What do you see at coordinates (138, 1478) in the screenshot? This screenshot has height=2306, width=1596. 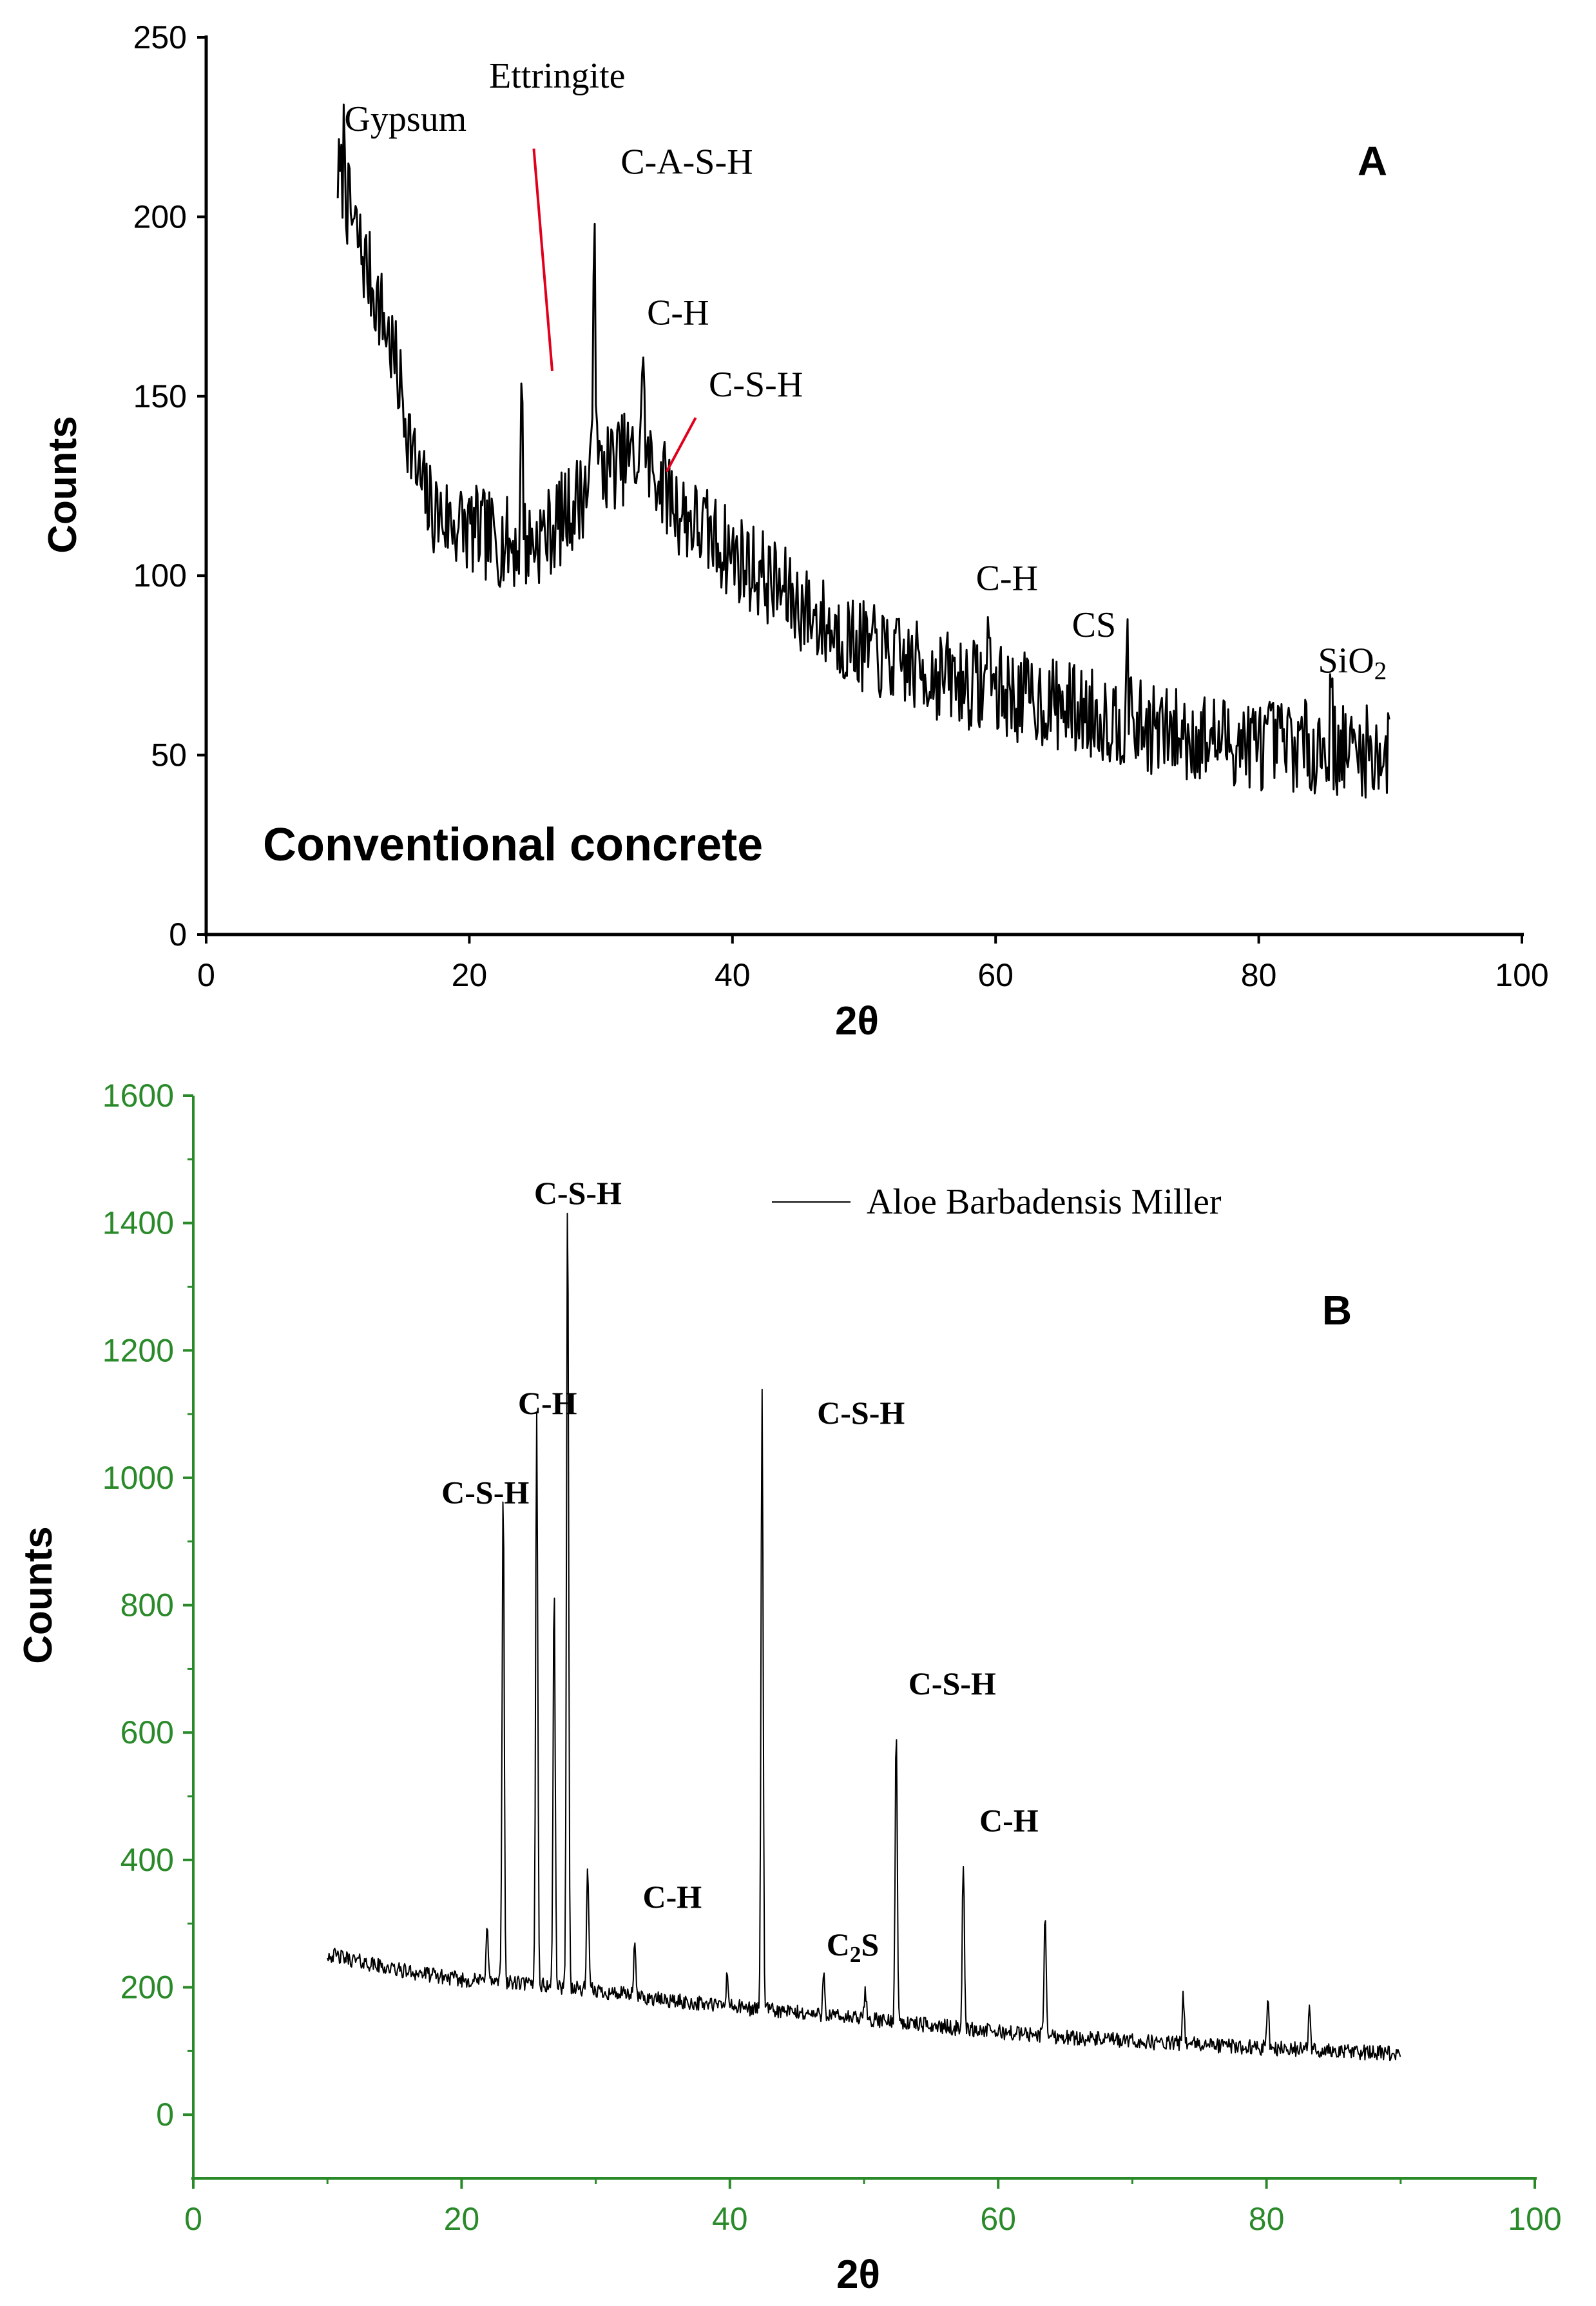 I see `panel-b-y-tick-label: 1000` at bounding box center [138, 1478].